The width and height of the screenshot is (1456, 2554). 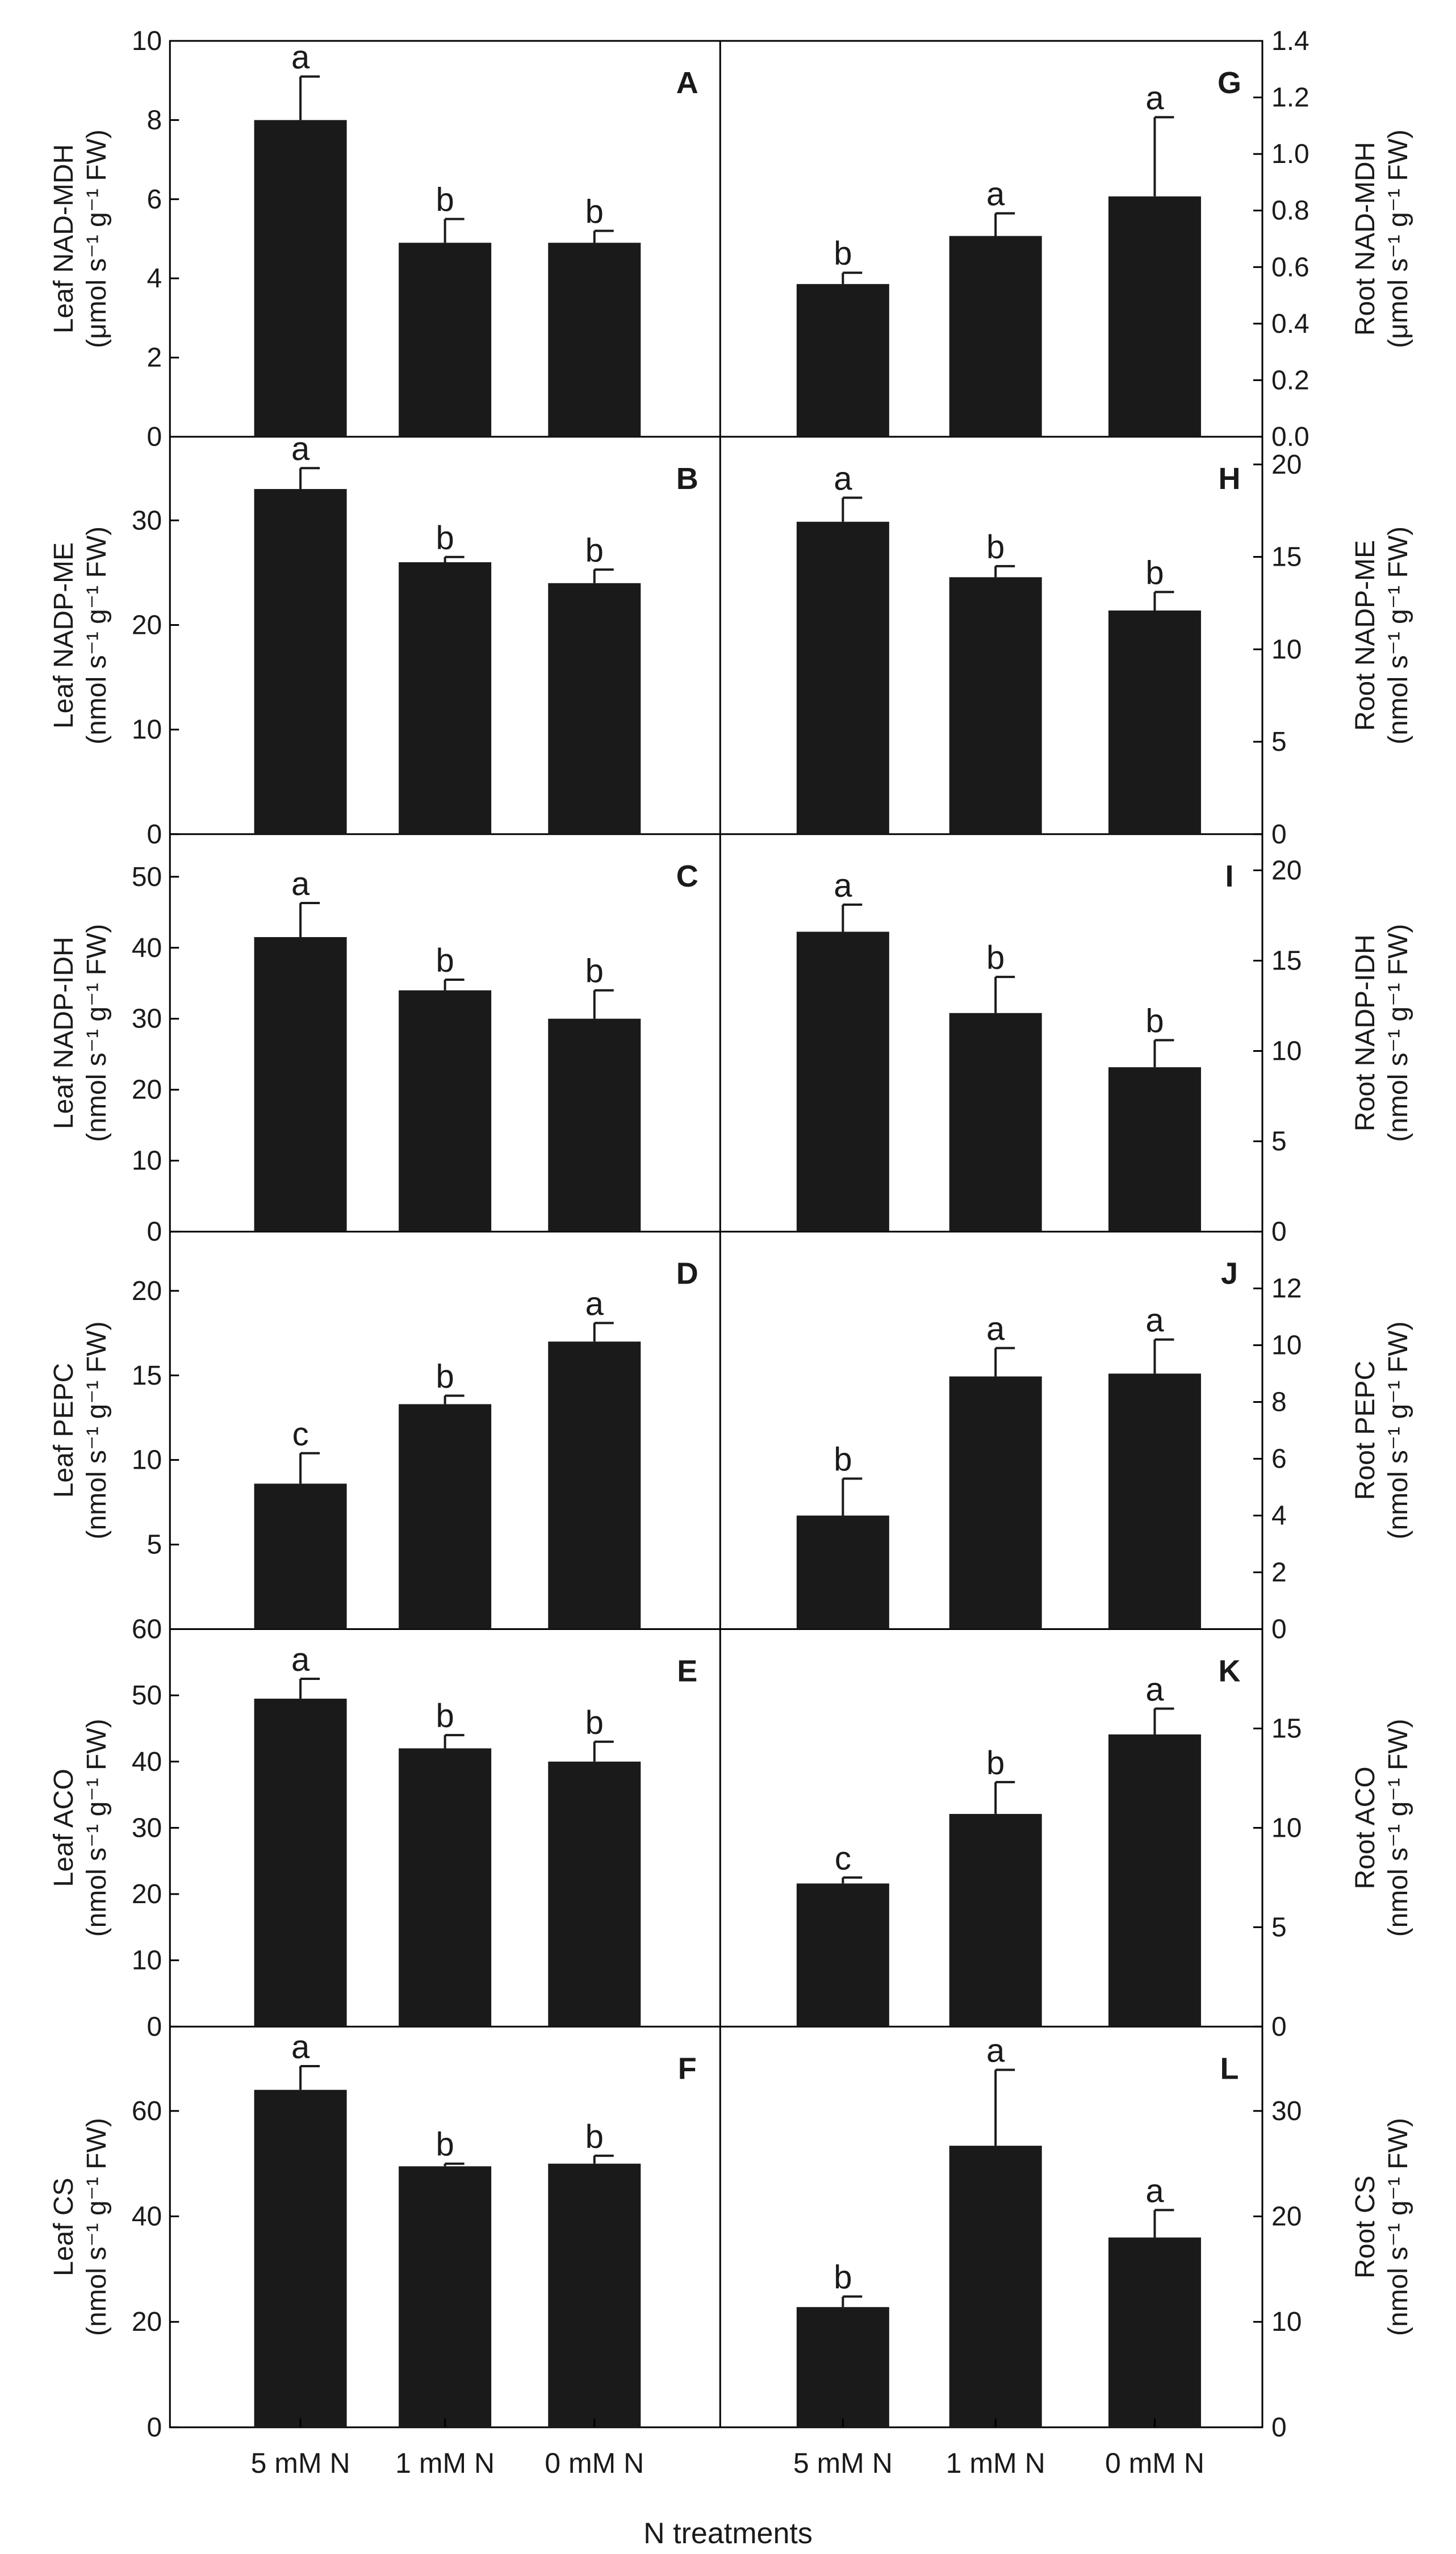 What do you see at coordinates (1229, 876) in the screenshot?
I see `panel-label: I` at bounding box center [1229, 876].